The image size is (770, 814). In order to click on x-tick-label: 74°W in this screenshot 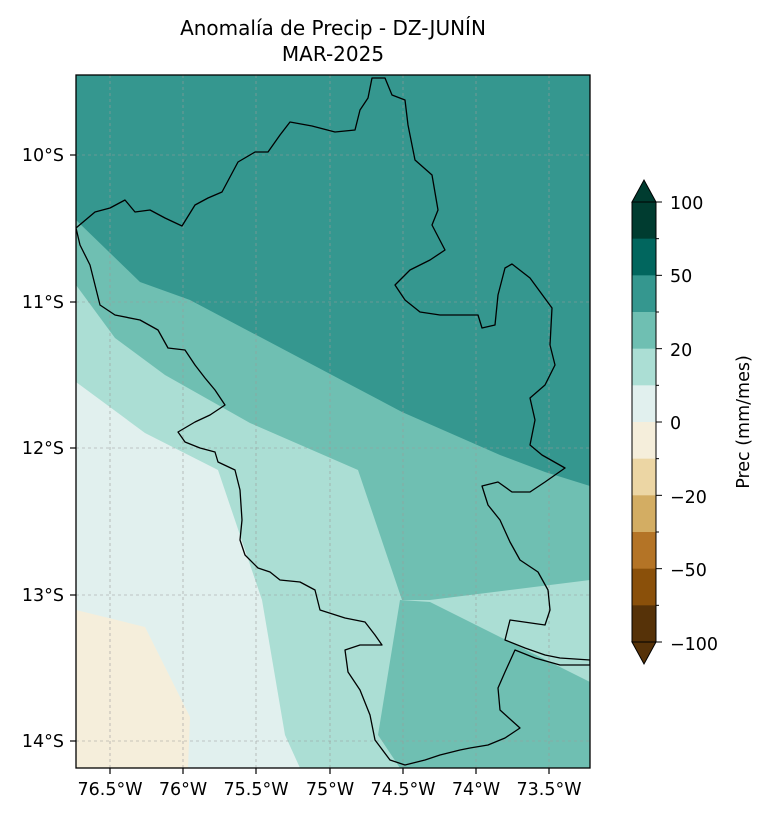, I will do `click(476, 790)`.